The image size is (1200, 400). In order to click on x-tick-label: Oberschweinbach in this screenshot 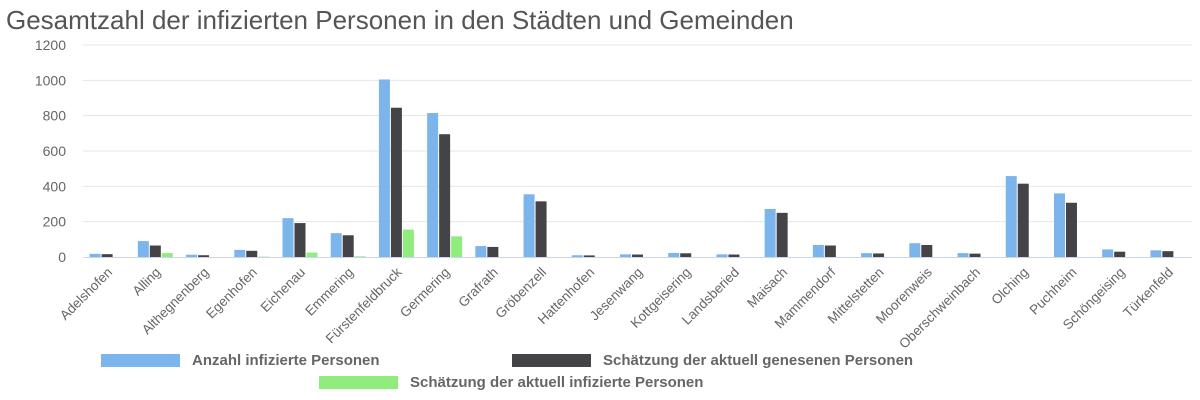, I will do `click(939, 308)`.